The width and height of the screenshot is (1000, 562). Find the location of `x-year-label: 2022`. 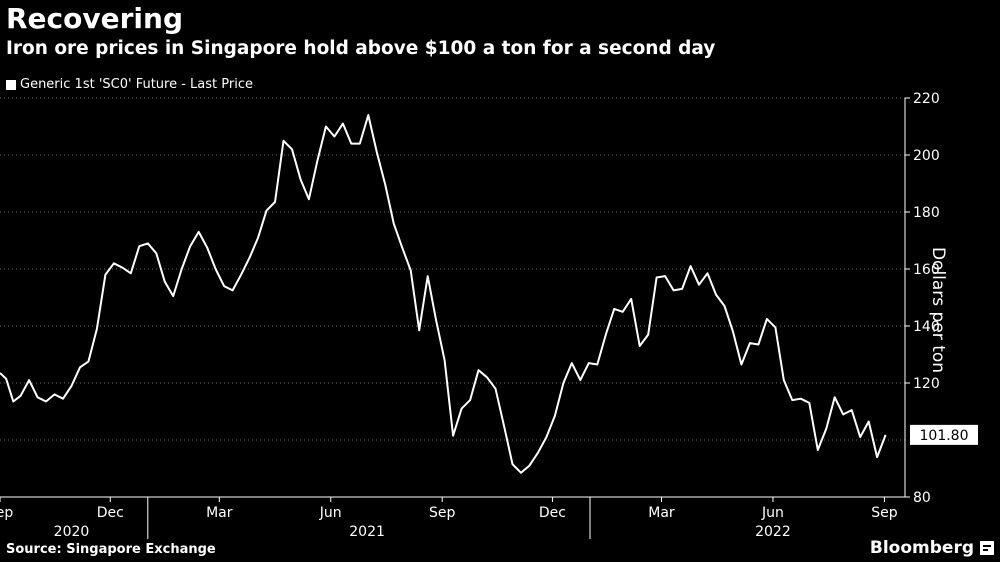

x-year-label: 2022 is located at coordinates (773, 532).